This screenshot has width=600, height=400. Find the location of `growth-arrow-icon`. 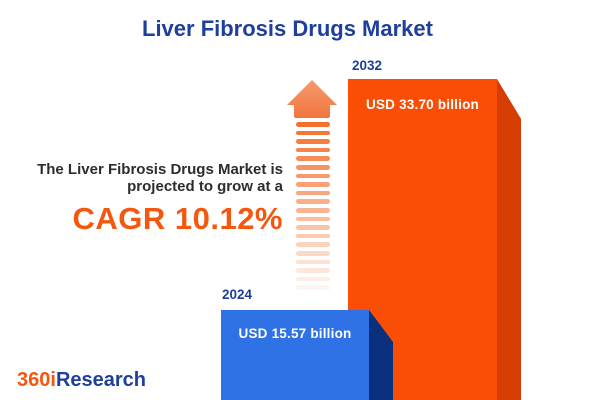

growth-arrow-icon is located at coordinates (312, 99).